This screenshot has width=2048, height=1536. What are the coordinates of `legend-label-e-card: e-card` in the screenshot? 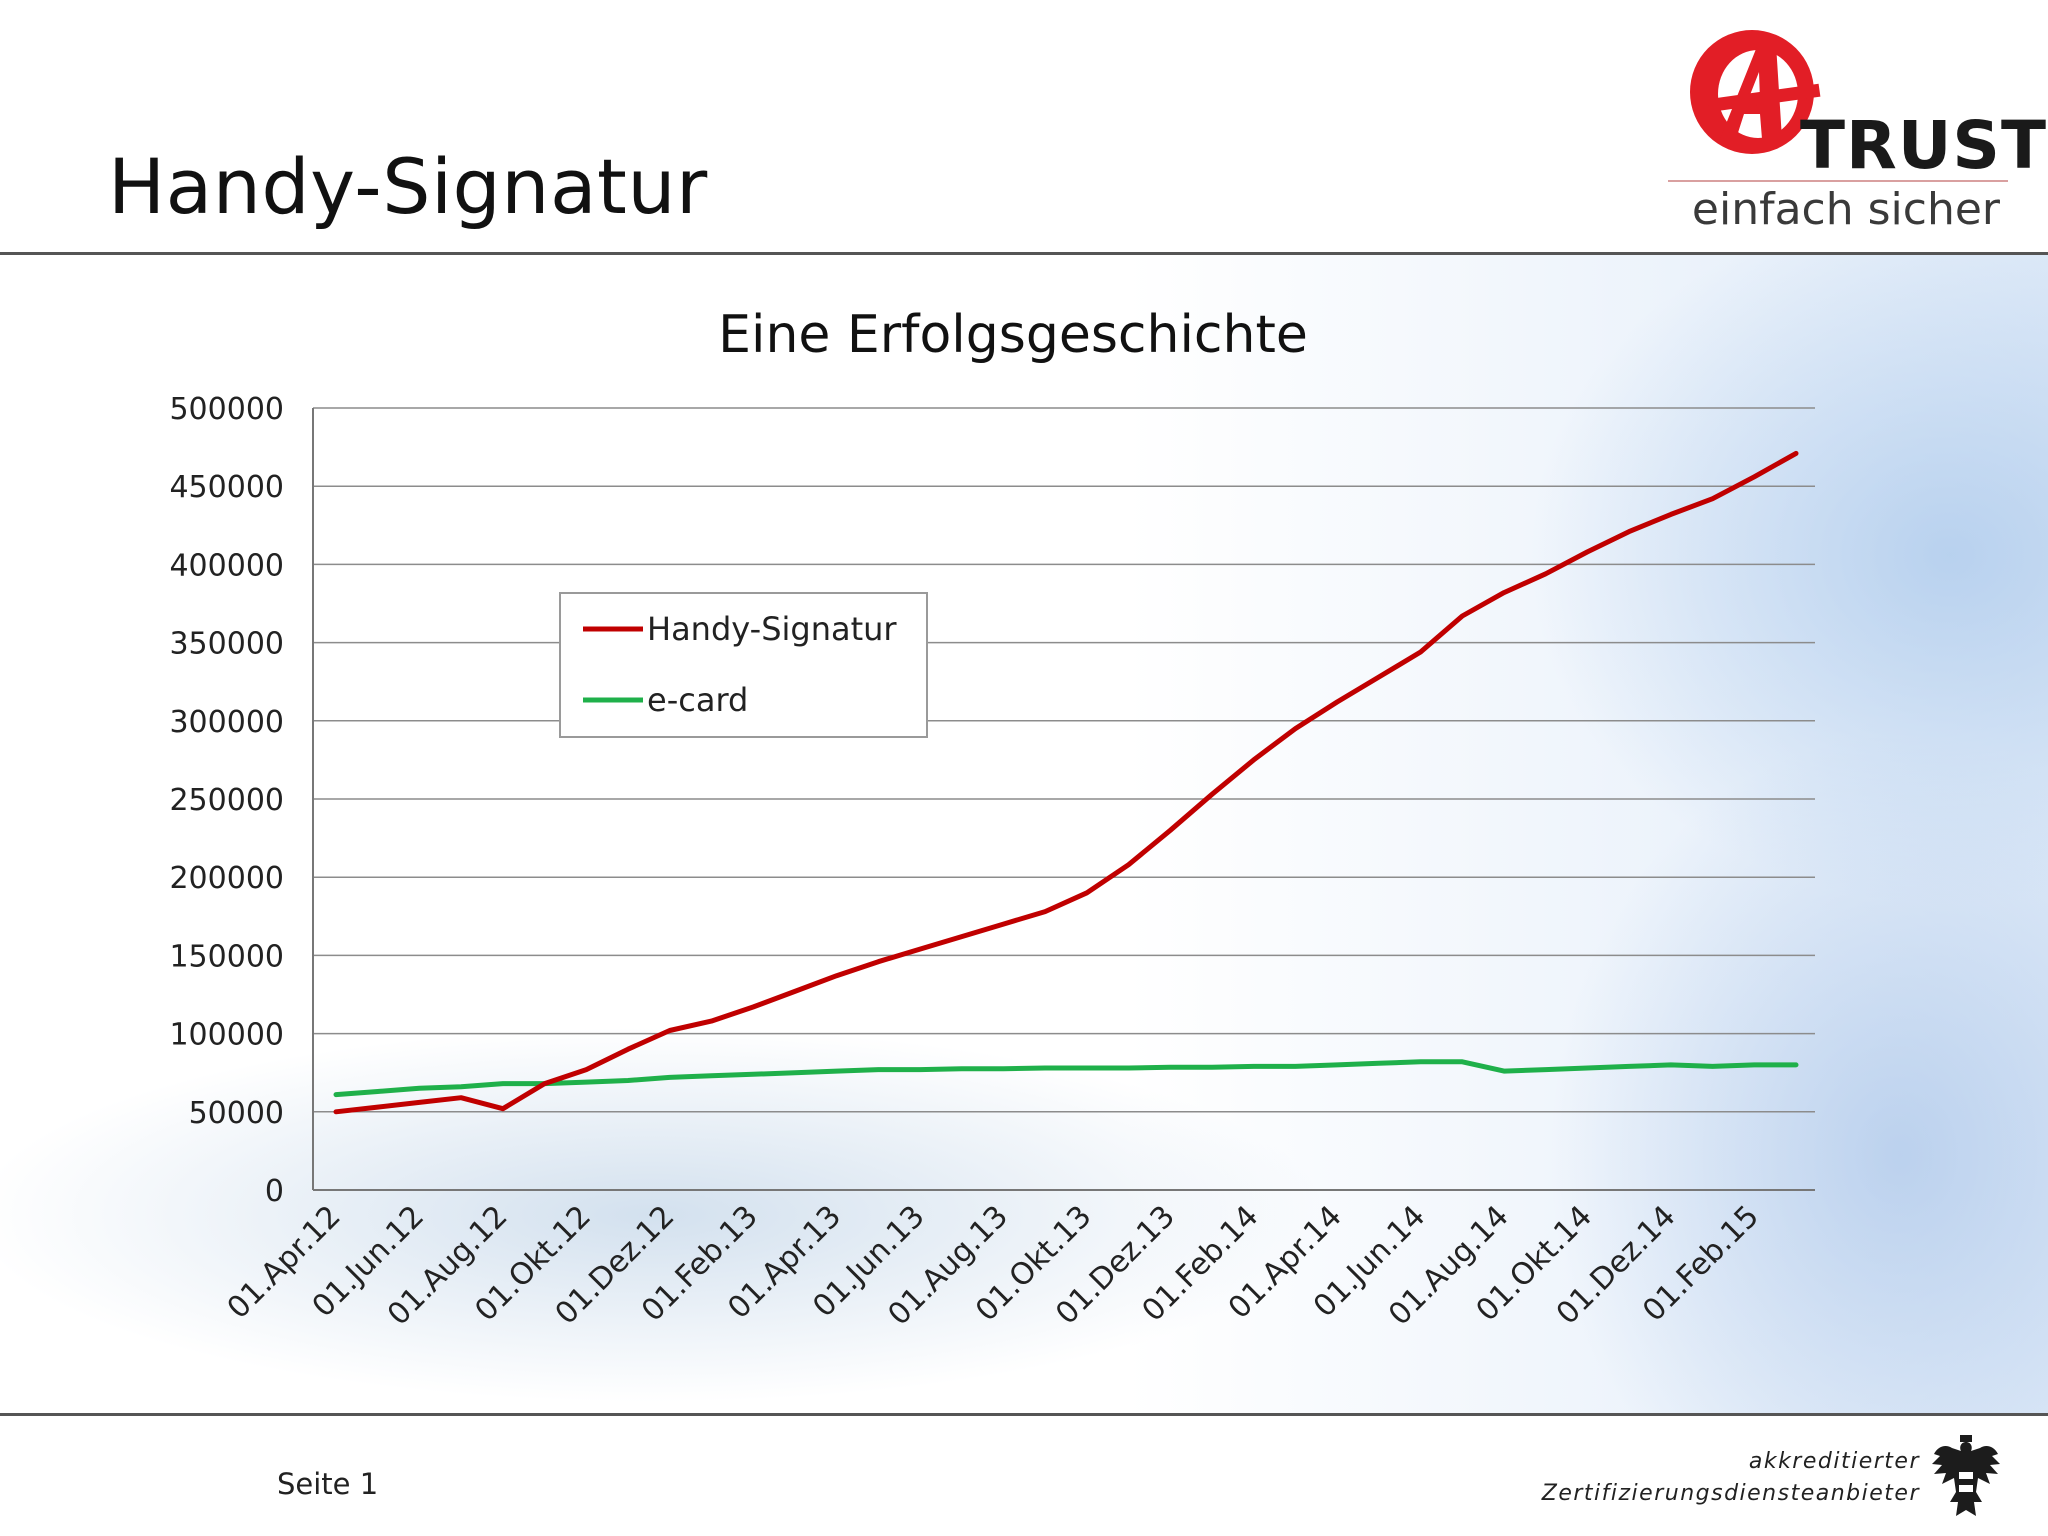 It's located at (697, 700).